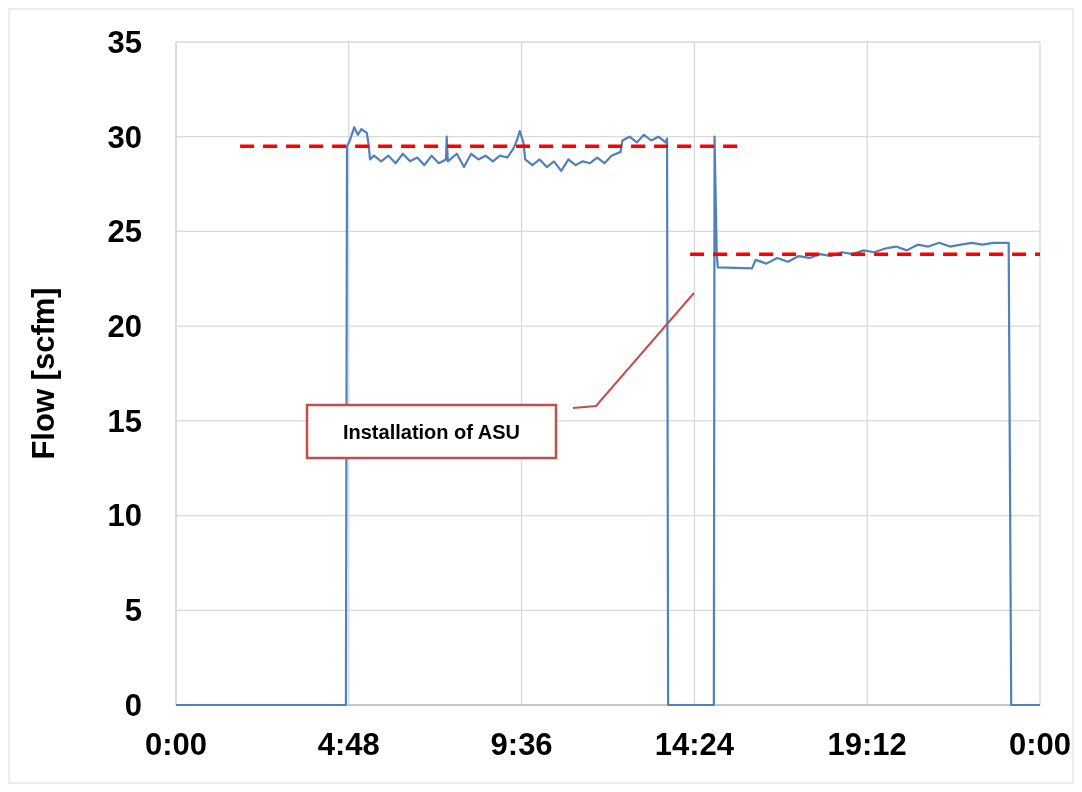 The height and width of the screenshot is (792, 1082). Describe the element at coordinates (867, 744) in the screenshot. I see `x-tick-label: 19:12` at that location.